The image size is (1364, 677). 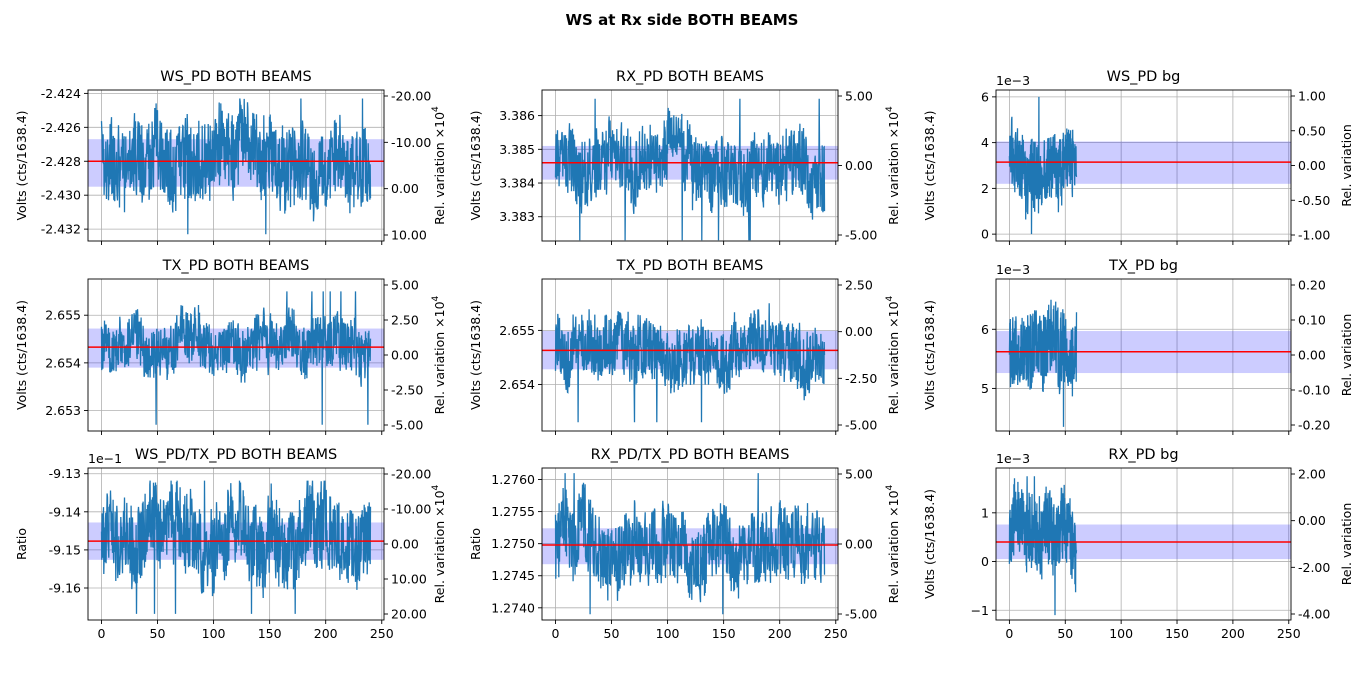 I want to click on subplot-title: RX_PD bg, so click(x=1143, y=455).